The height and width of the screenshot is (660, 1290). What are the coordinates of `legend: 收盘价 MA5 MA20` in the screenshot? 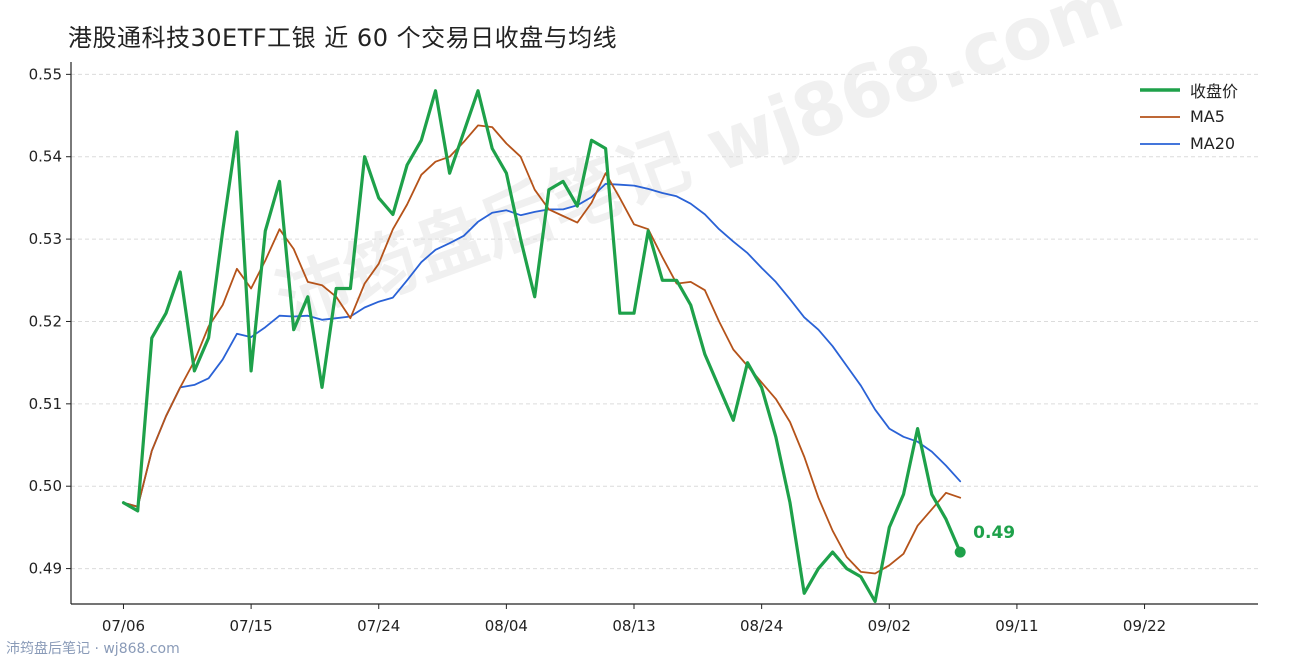 It's located at (1189, 116).